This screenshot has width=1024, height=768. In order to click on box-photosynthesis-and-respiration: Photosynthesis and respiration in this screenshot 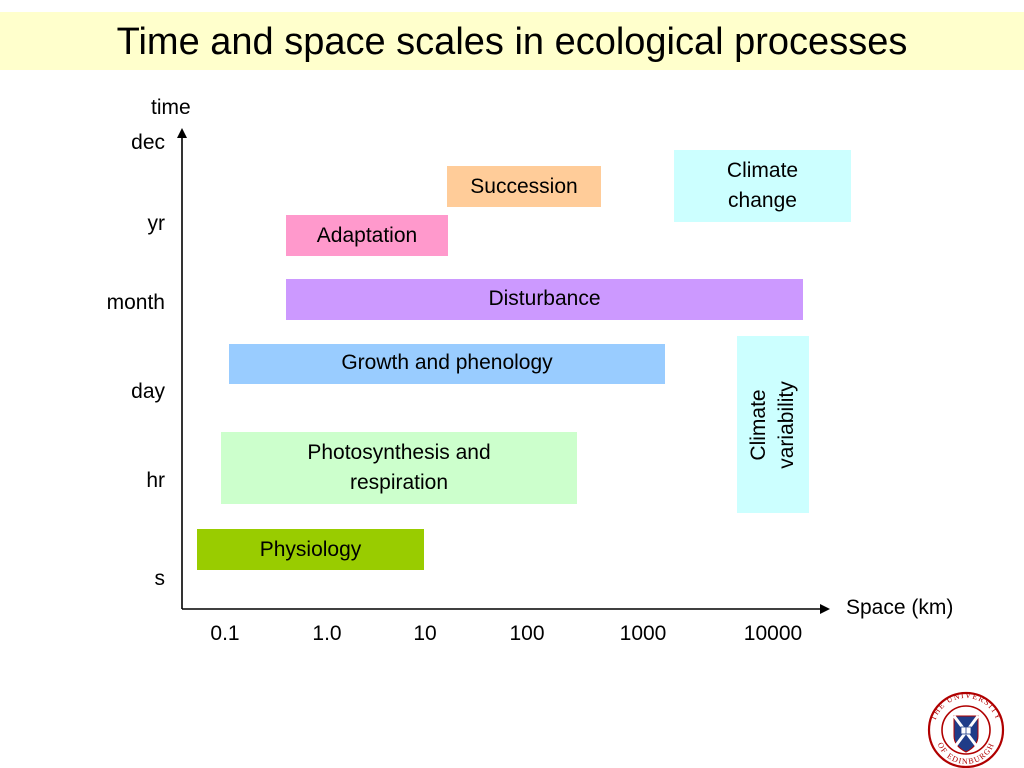, I will do `click(399, 468)`.